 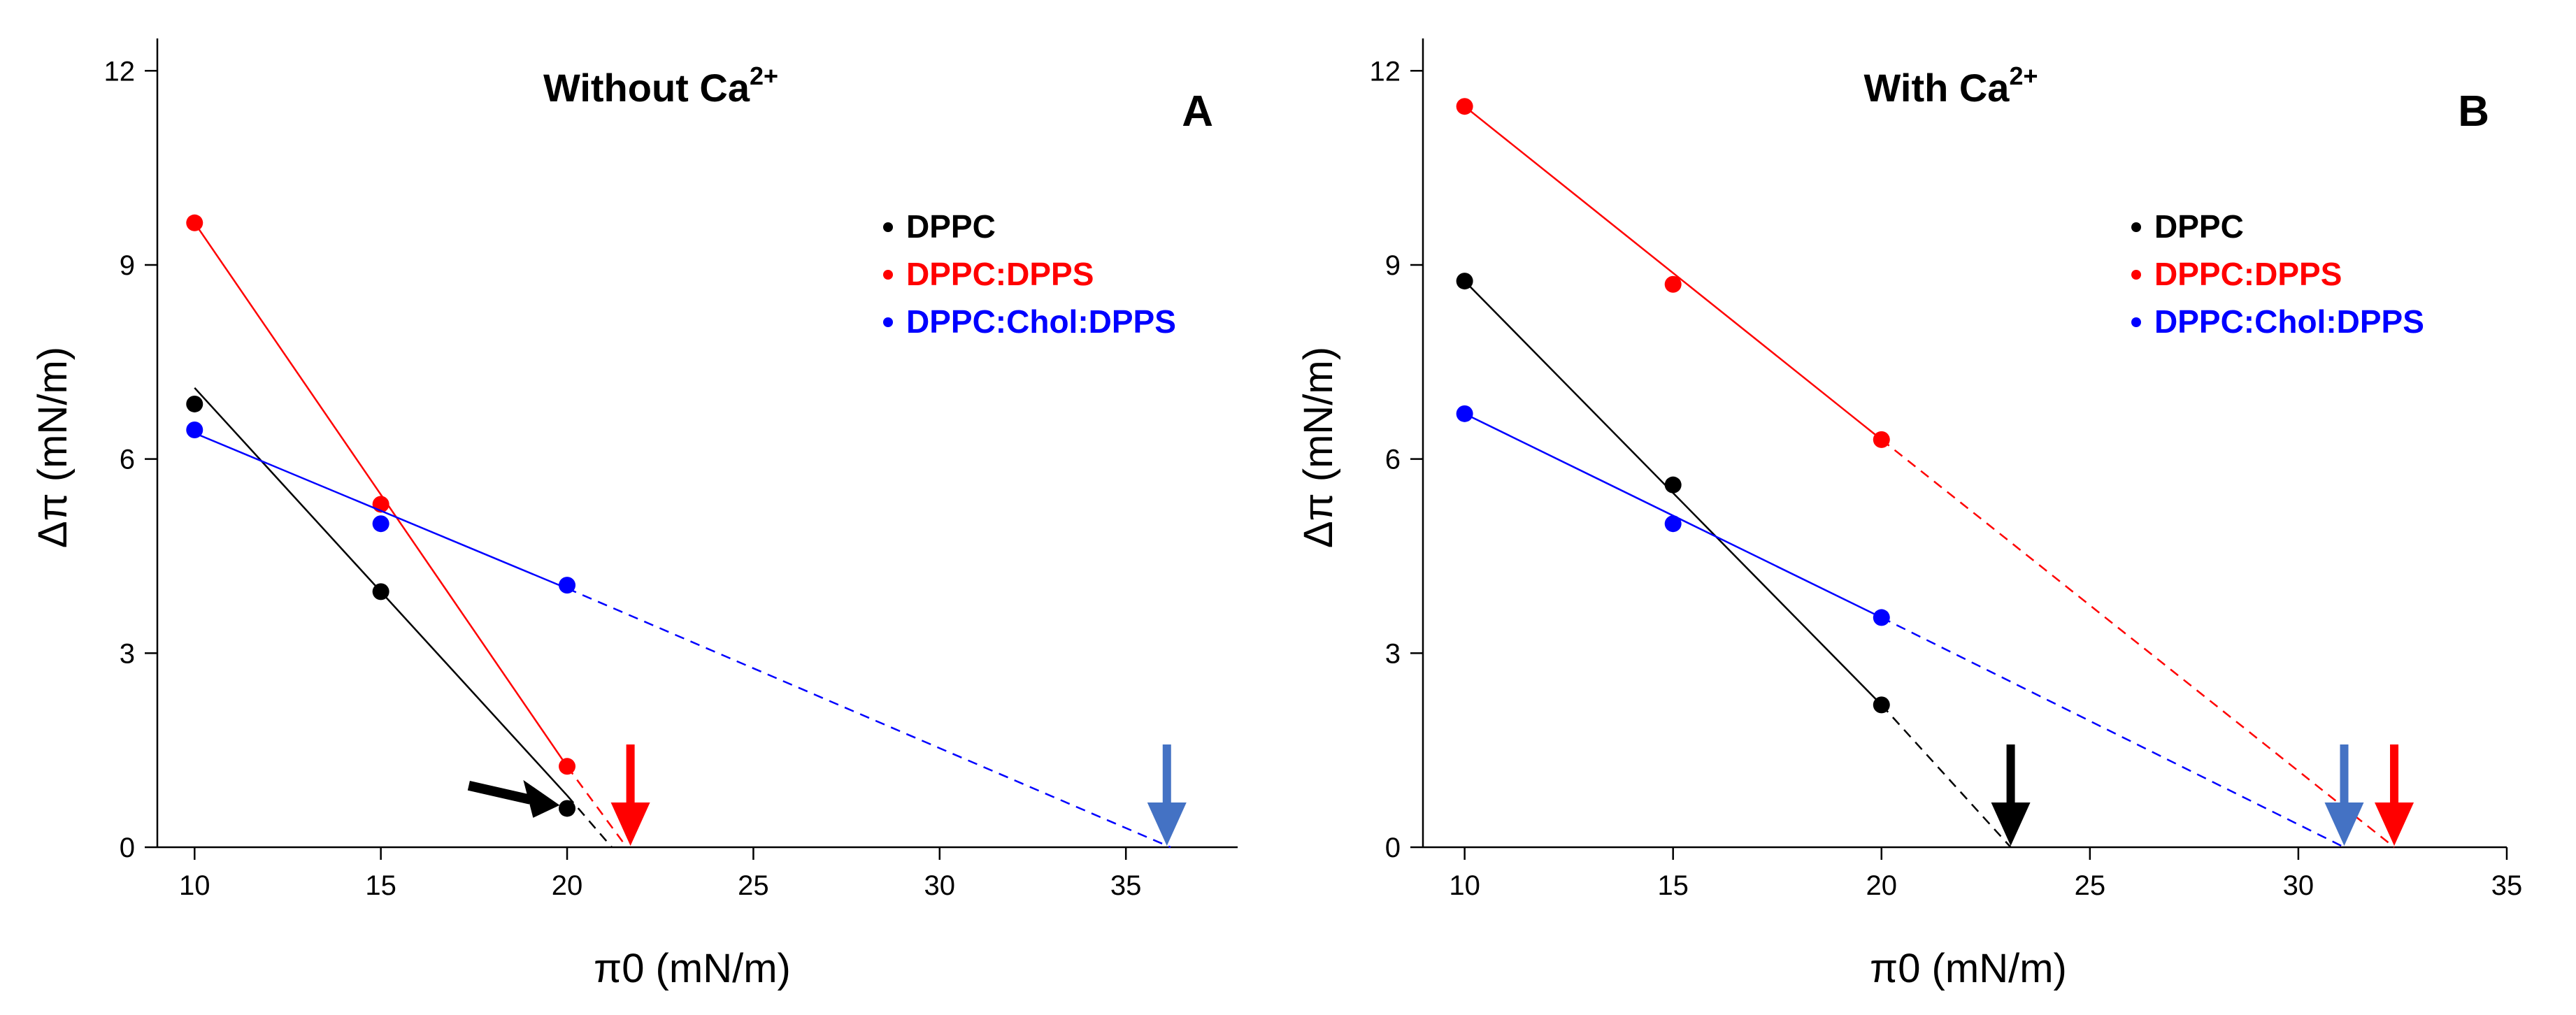 What do you see at coordinates (2473, 111) in the screenshot?
I see `panel-label-b: B` at bounding box center [2473, 111].